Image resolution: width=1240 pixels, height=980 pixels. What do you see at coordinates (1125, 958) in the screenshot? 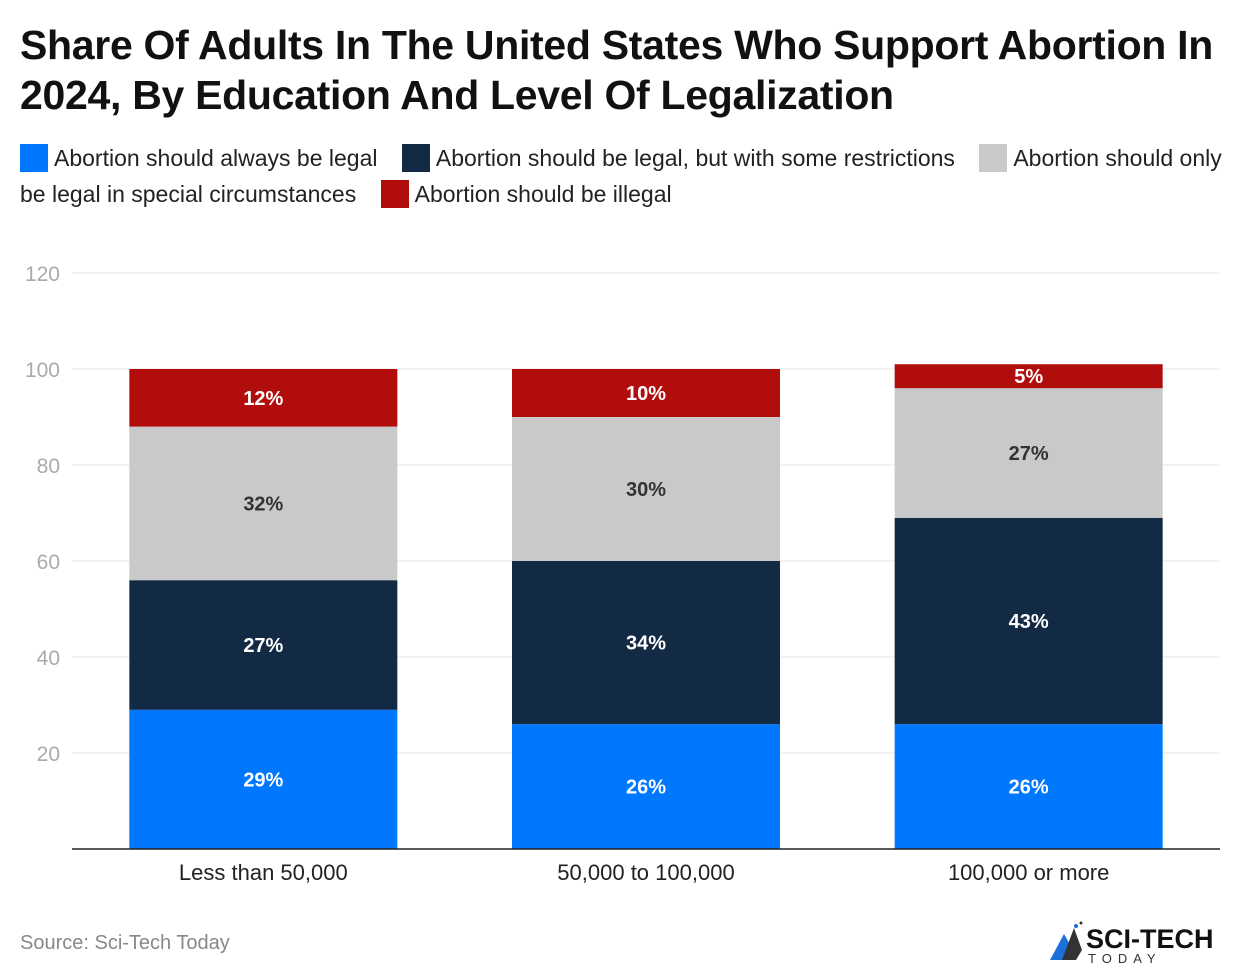
I see `svg-text: TODAY` at bounding box center [1125, 958].